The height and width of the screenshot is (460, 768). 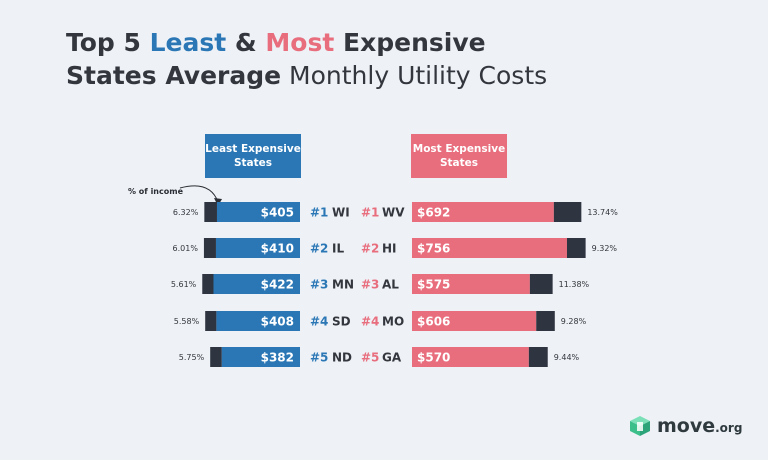 What do you see at coordinates (277, 249) in the screenshot?
I see `least-value-label: $410` at bounding box center [277, 249].